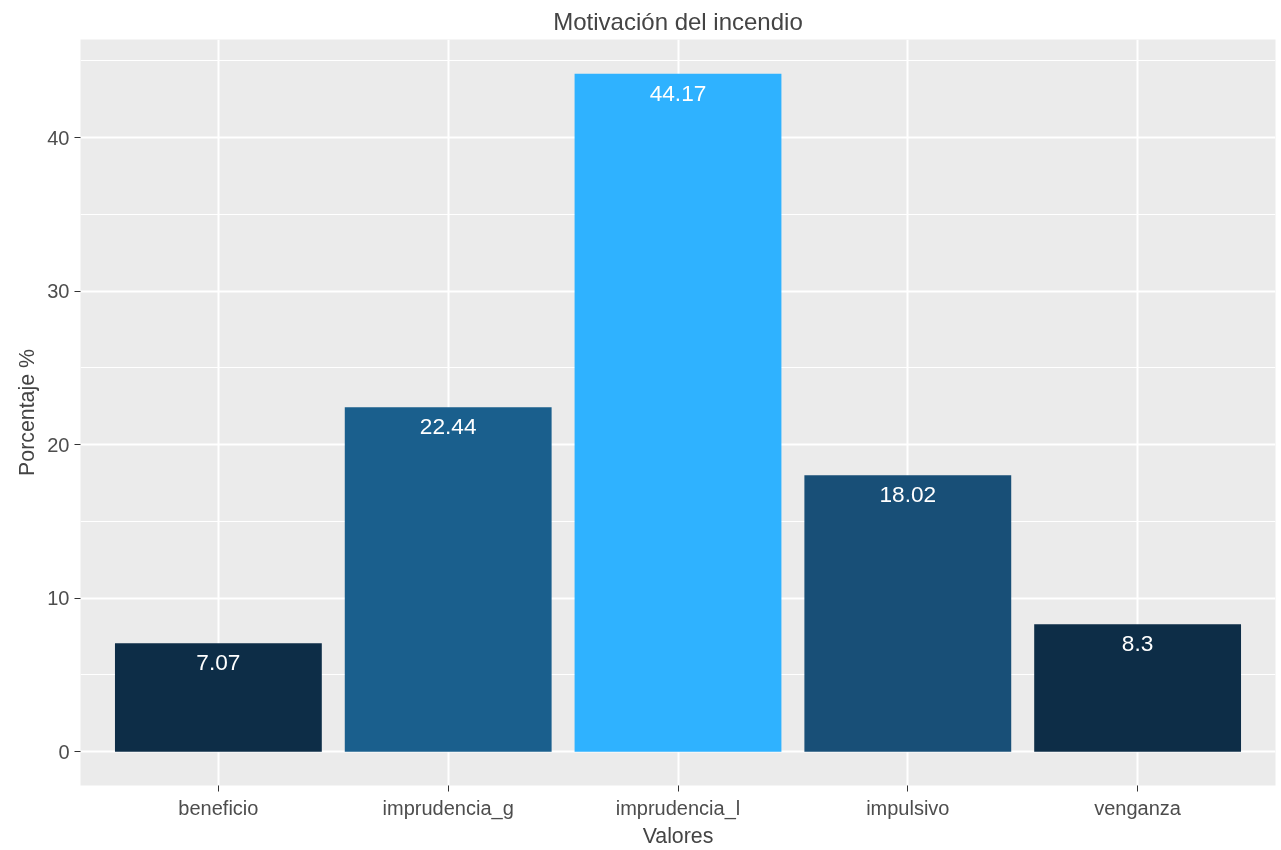 The height and width of the screenshot is (850, 1281). I want to click on x-tick-label: beneficio, so click(218, 807).